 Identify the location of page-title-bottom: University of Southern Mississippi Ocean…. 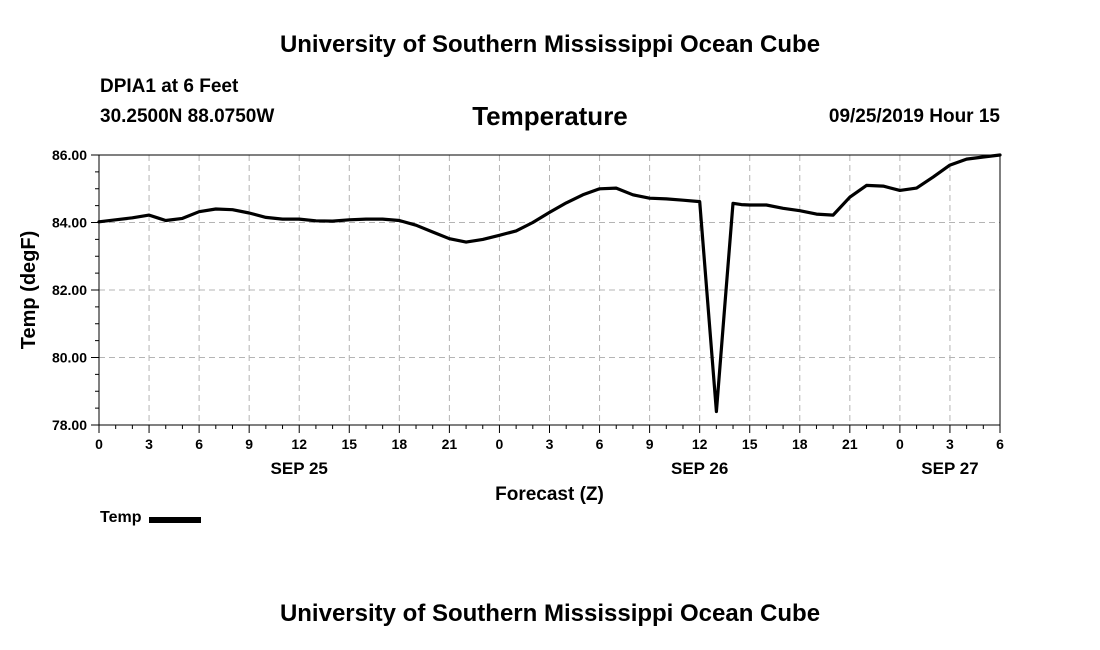
(550, 613).